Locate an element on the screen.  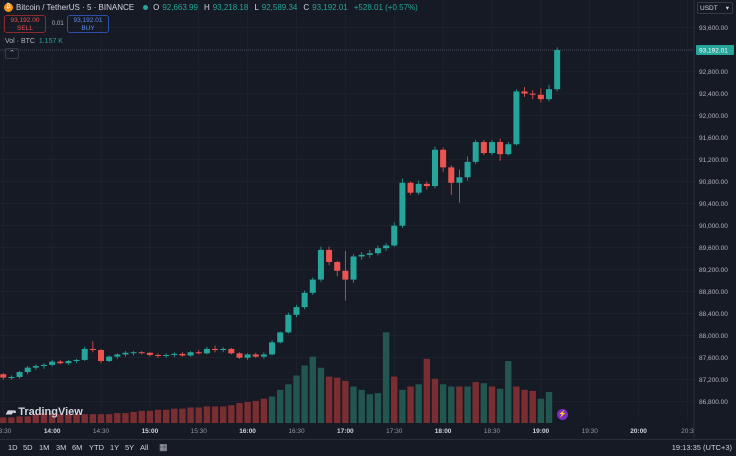
sell-price: 93,192.00 is located at coordinates (25, 20).